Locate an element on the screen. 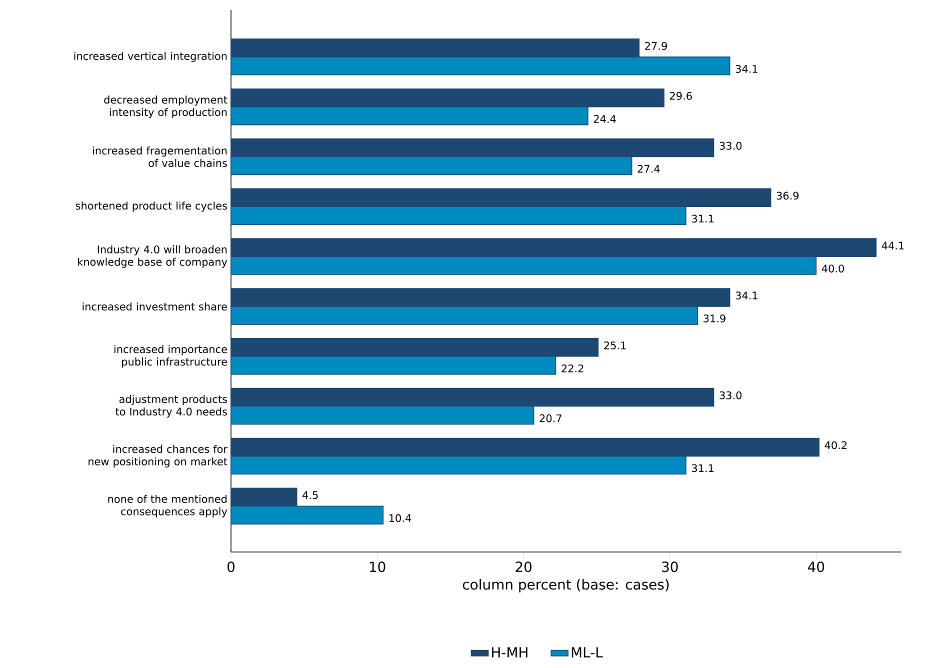 Image resolution: width=949 pixels, height=668 pixels. data-label: 4.5 is located at coordinates (310, 495).